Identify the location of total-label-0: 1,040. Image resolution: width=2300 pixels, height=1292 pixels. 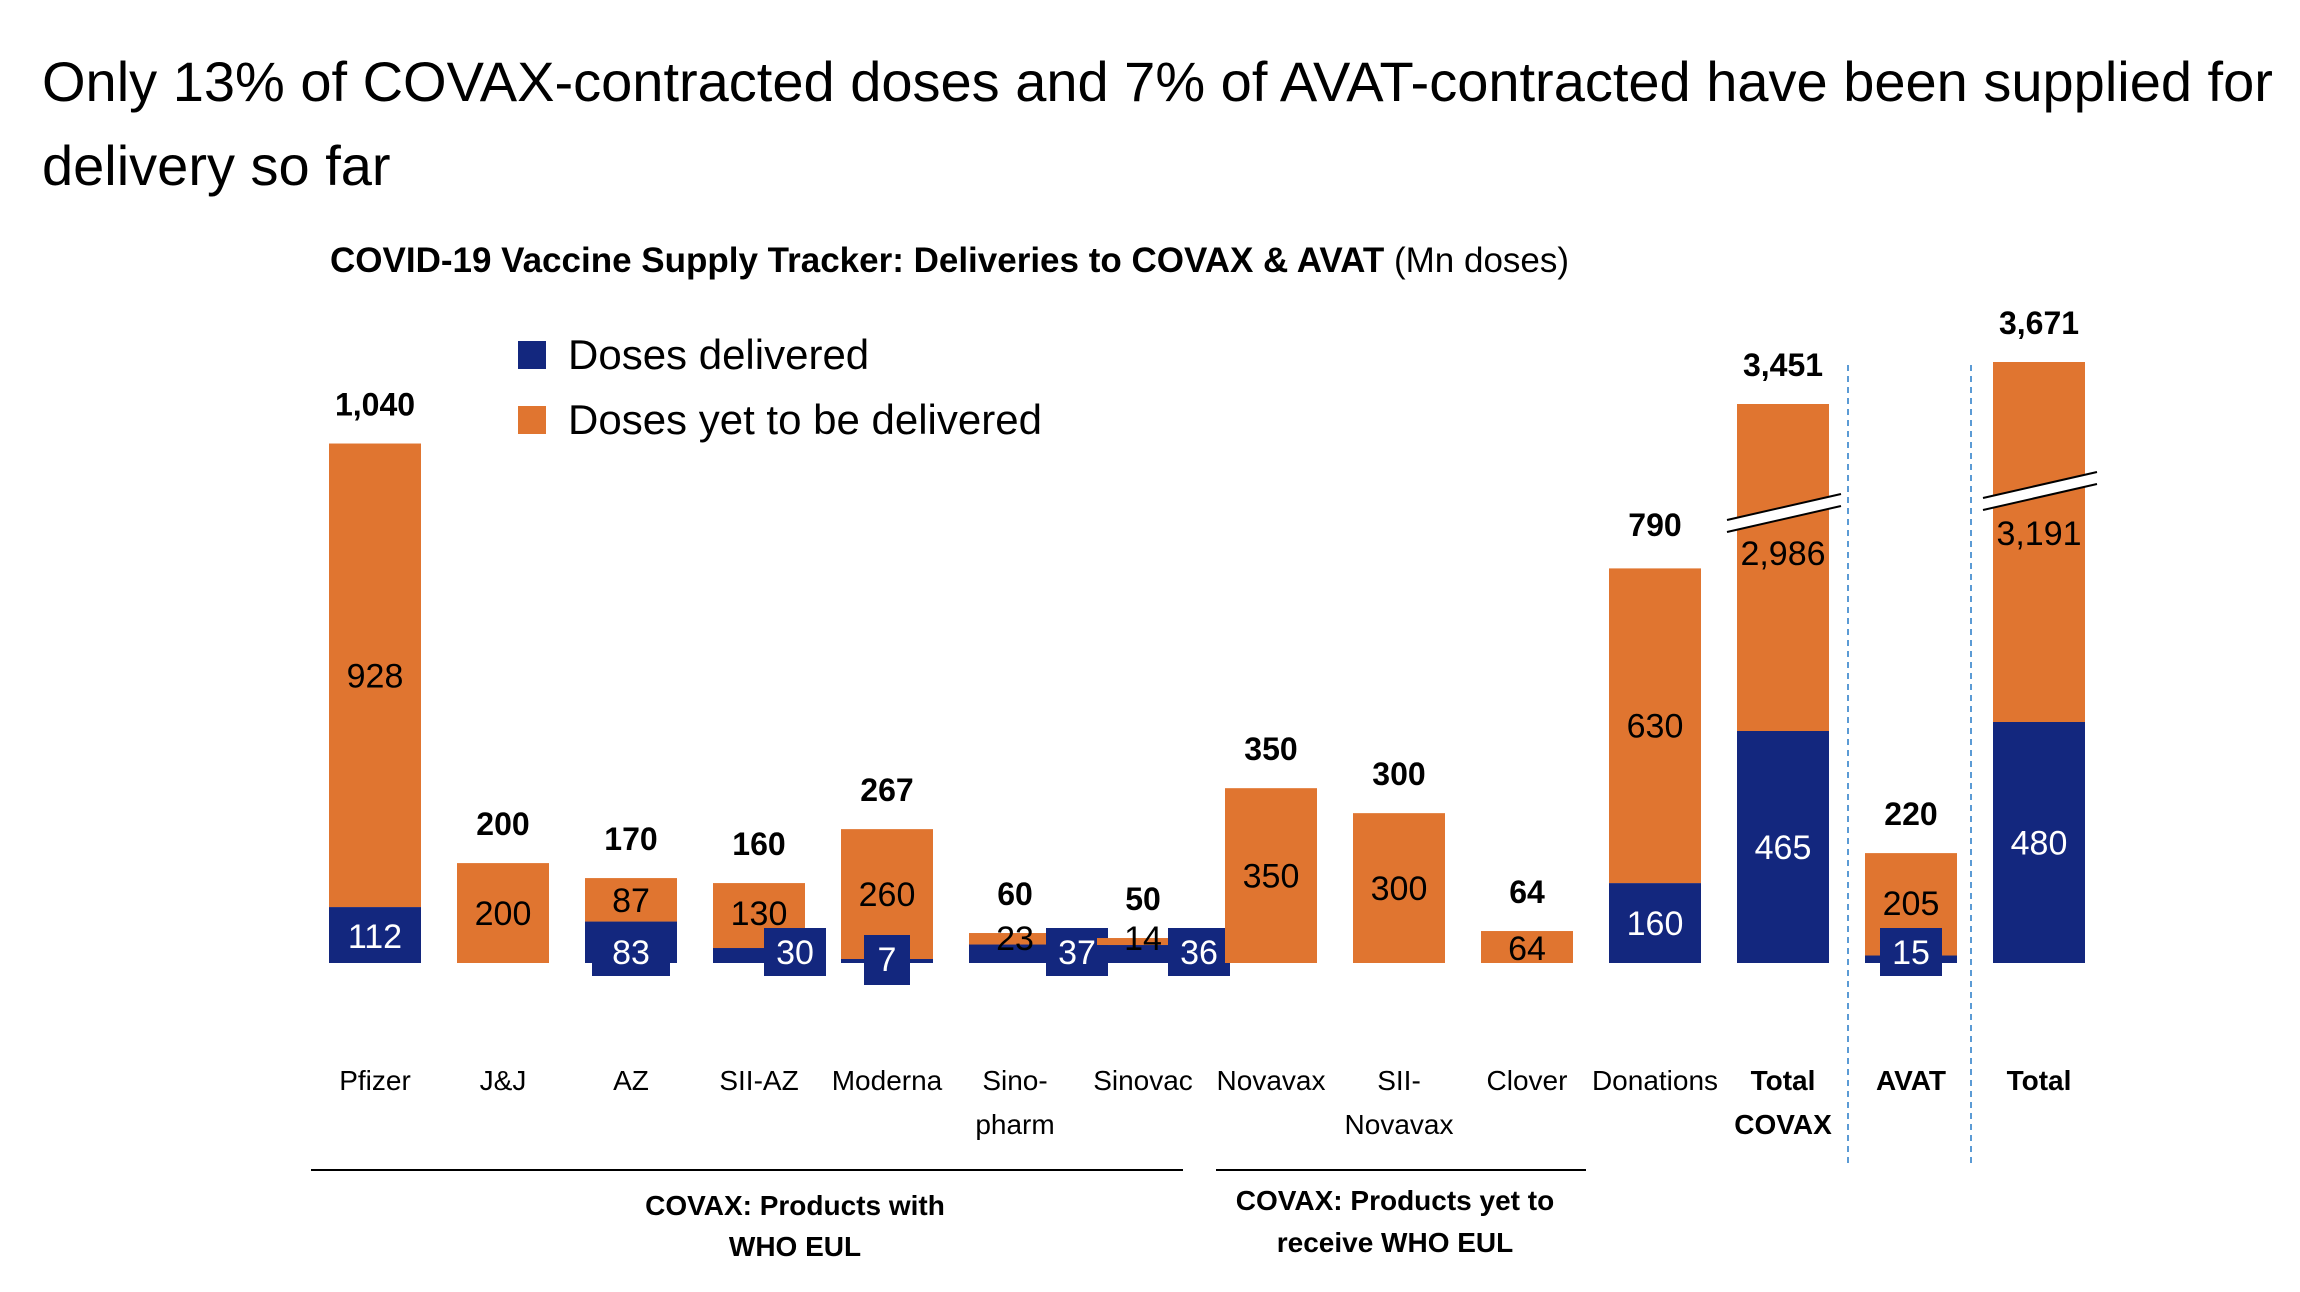
(375, 405).